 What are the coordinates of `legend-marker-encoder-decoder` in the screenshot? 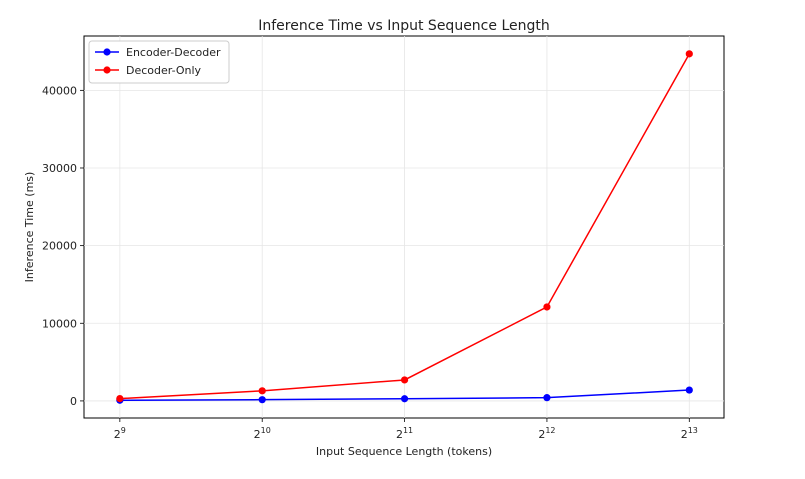 It's located at (107, 52).